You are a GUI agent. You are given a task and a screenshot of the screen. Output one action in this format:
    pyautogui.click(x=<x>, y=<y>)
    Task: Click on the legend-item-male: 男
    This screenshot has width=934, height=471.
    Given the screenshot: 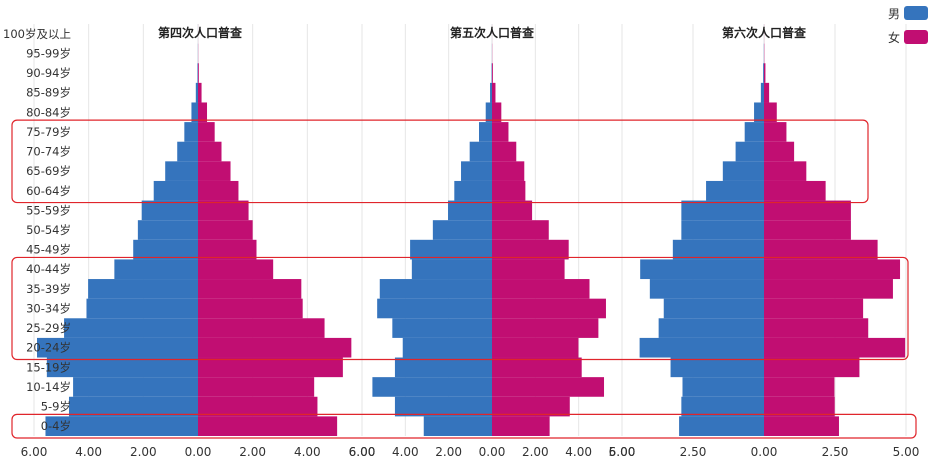 What is the action you would take?
    pyautogui.click(x=908, y=13)
    